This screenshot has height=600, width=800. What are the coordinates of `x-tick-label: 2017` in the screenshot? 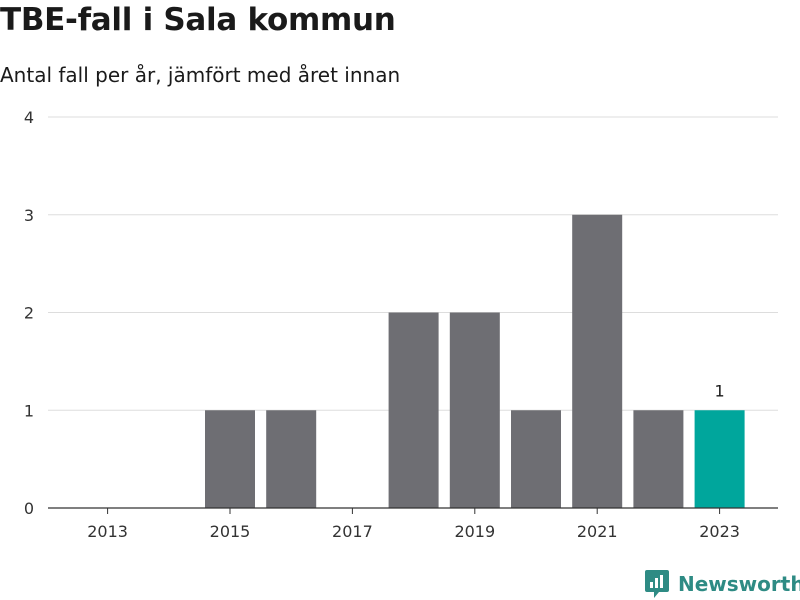 It's located at (352, 531).